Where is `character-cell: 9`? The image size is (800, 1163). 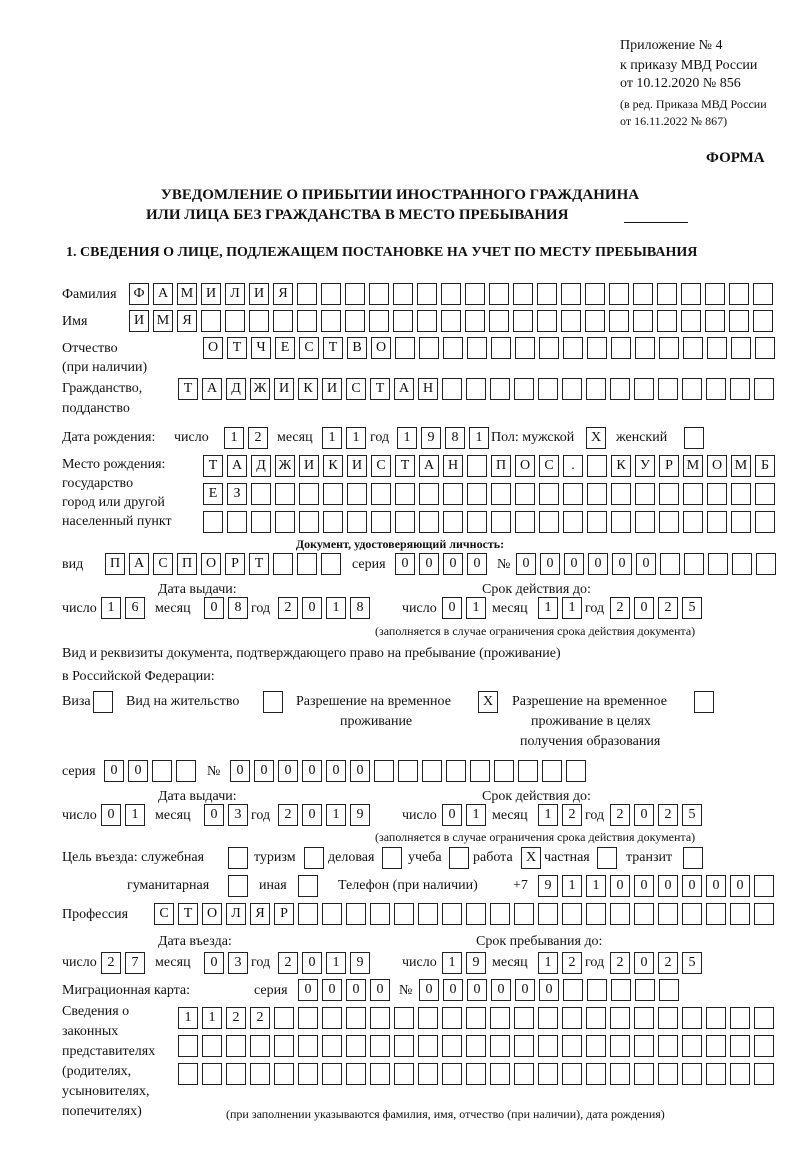 character-cell: 9 is located at coordinates (548, 886).